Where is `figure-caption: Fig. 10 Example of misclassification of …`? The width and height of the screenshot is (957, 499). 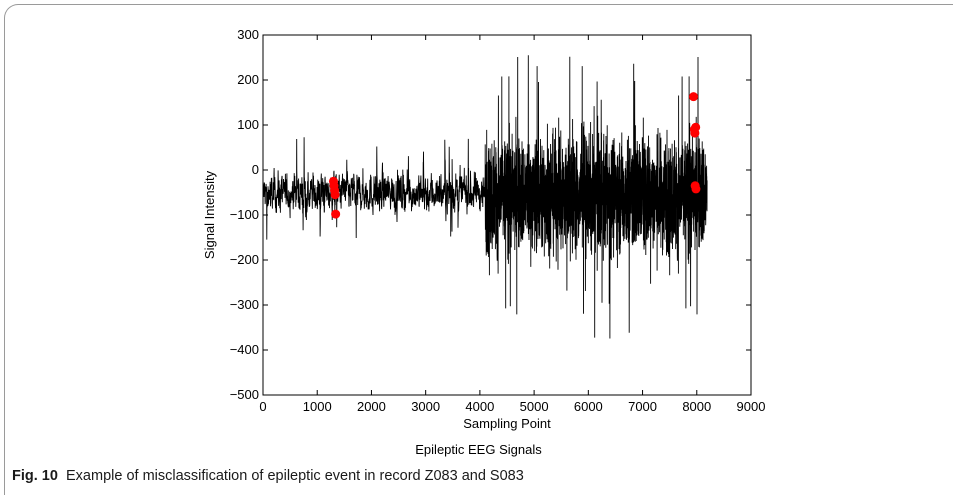
figure-caption: Fig. 10 Example of misclassification of … is located at coordinates (268, 476).